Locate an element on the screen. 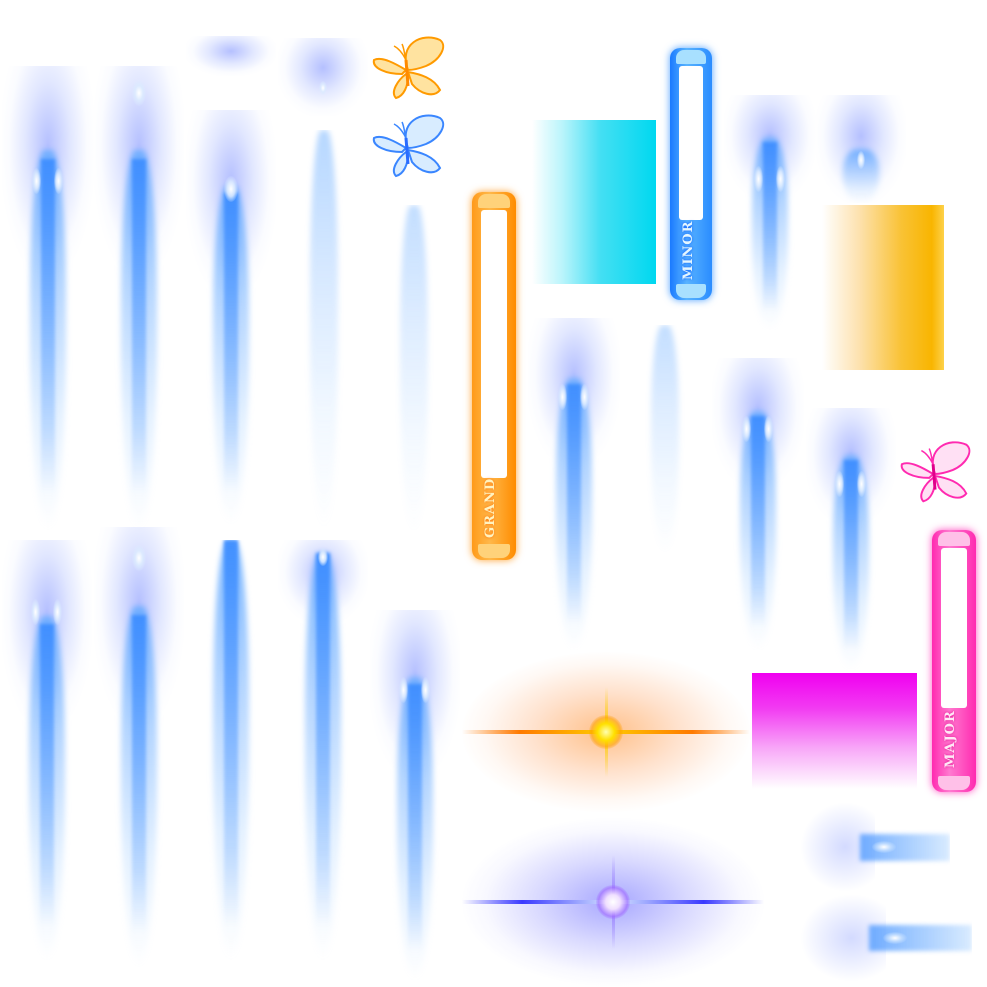  major-bar-label: MAJOR is located at coordinates (950, 739).